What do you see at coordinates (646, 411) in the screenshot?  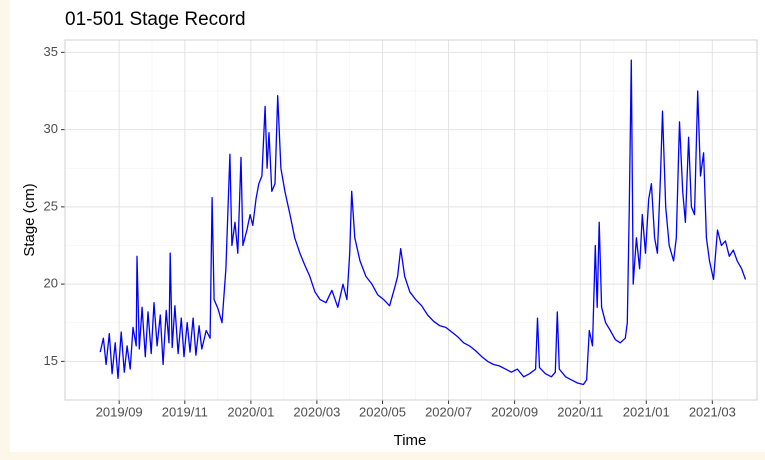 I see `x-tick-label: 2021/01` at bounding box center [646, 411].